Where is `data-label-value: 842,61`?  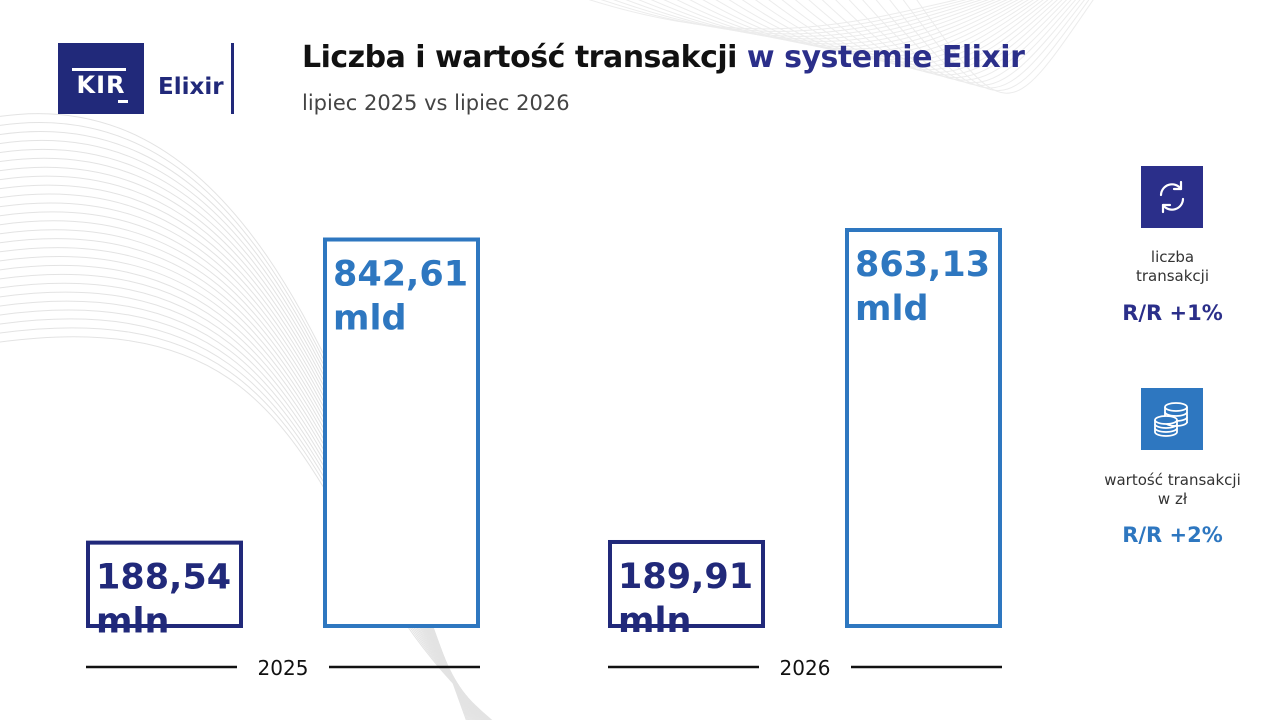
data-label-value: 842,61 is located at coordinates (400, 275).